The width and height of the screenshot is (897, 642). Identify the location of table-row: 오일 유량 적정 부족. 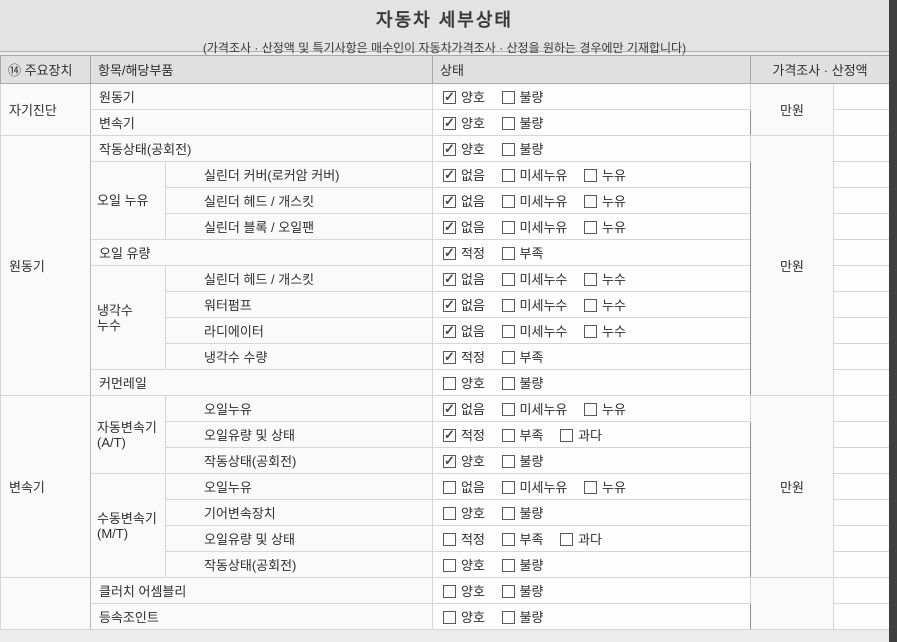
(445, 252).